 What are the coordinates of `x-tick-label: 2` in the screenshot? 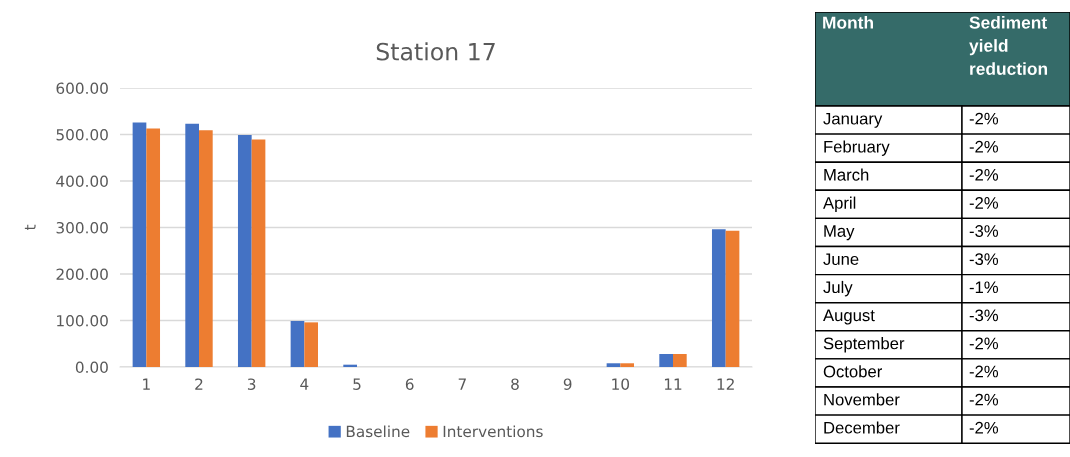 It's located at (199, 384).